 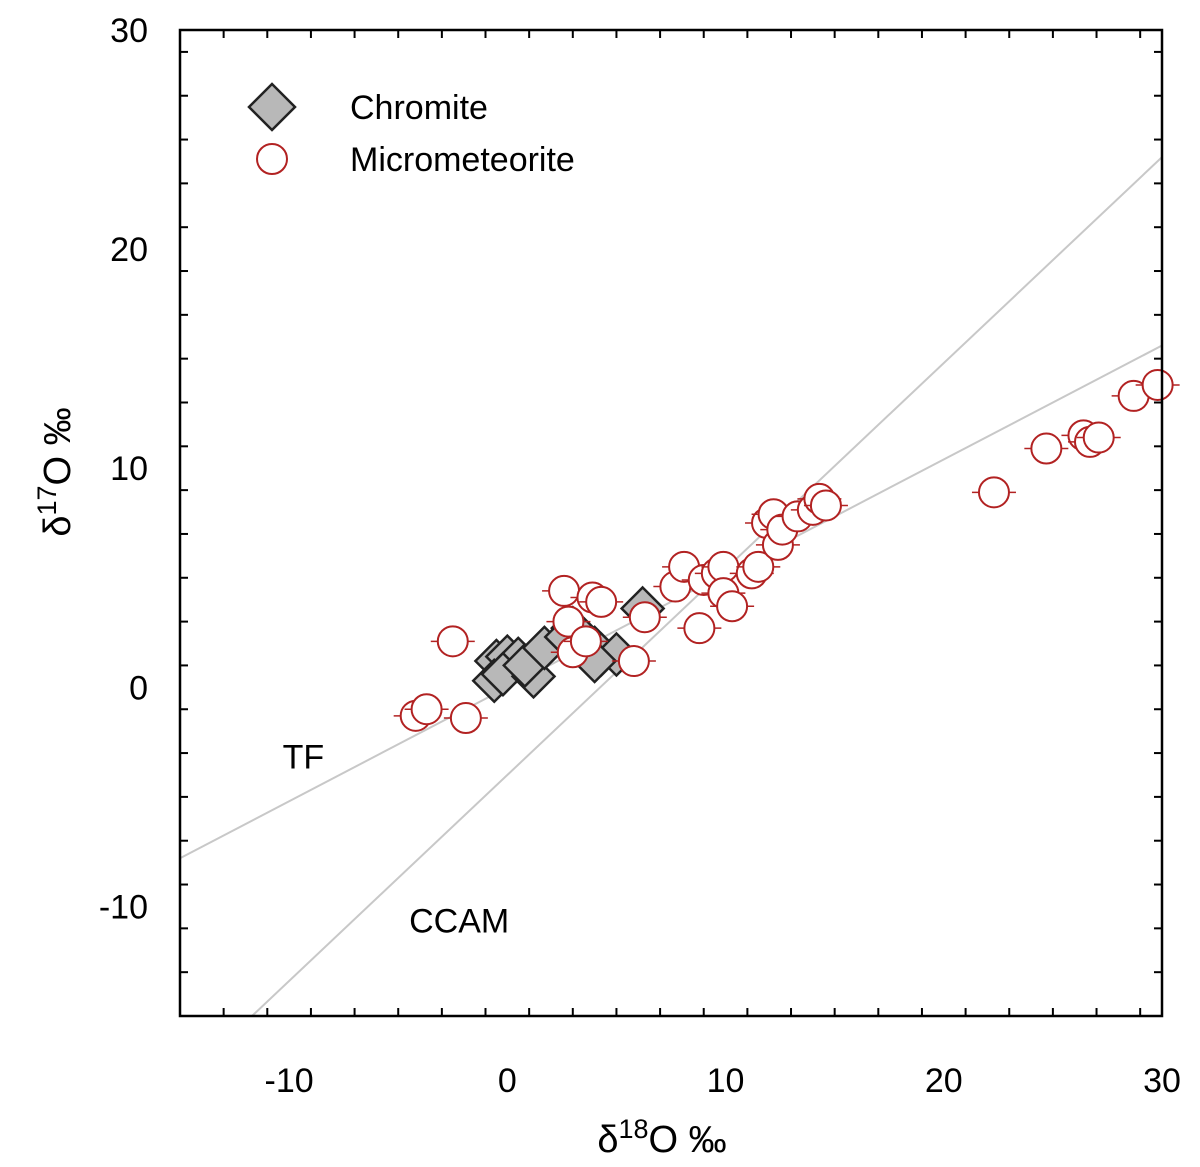 I want to click on x-tick-label: 20, so click(x=944, y=1081).